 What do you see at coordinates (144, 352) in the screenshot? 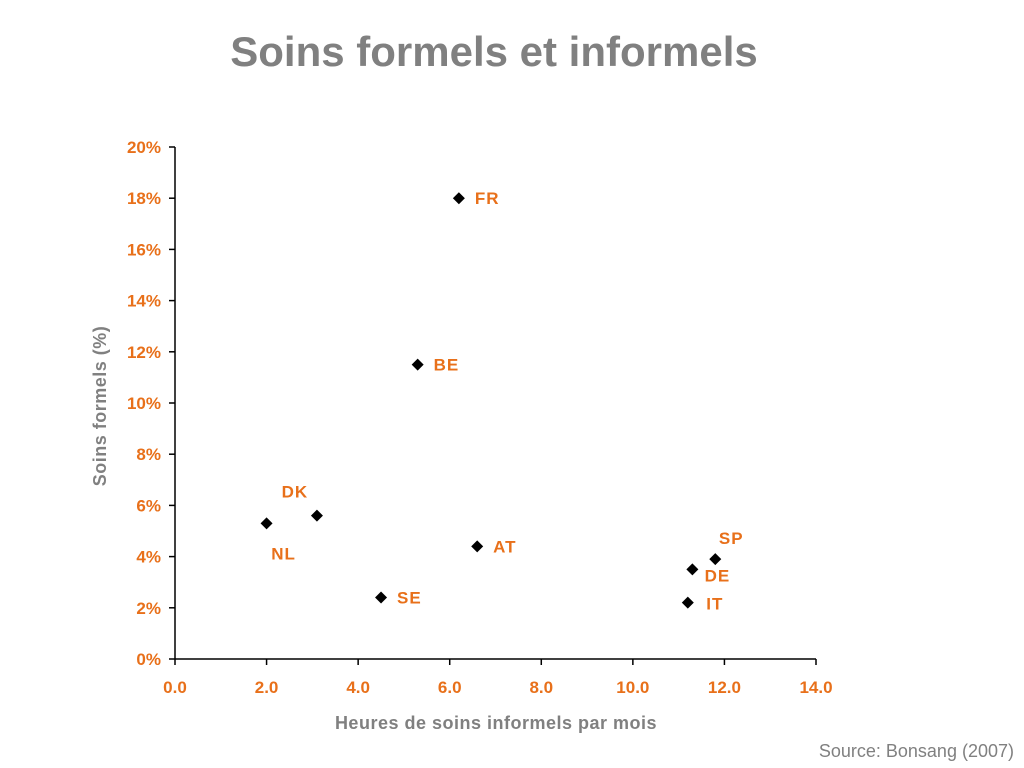
I see `y-tick-label: 12%` at bounding box center [144, 352].